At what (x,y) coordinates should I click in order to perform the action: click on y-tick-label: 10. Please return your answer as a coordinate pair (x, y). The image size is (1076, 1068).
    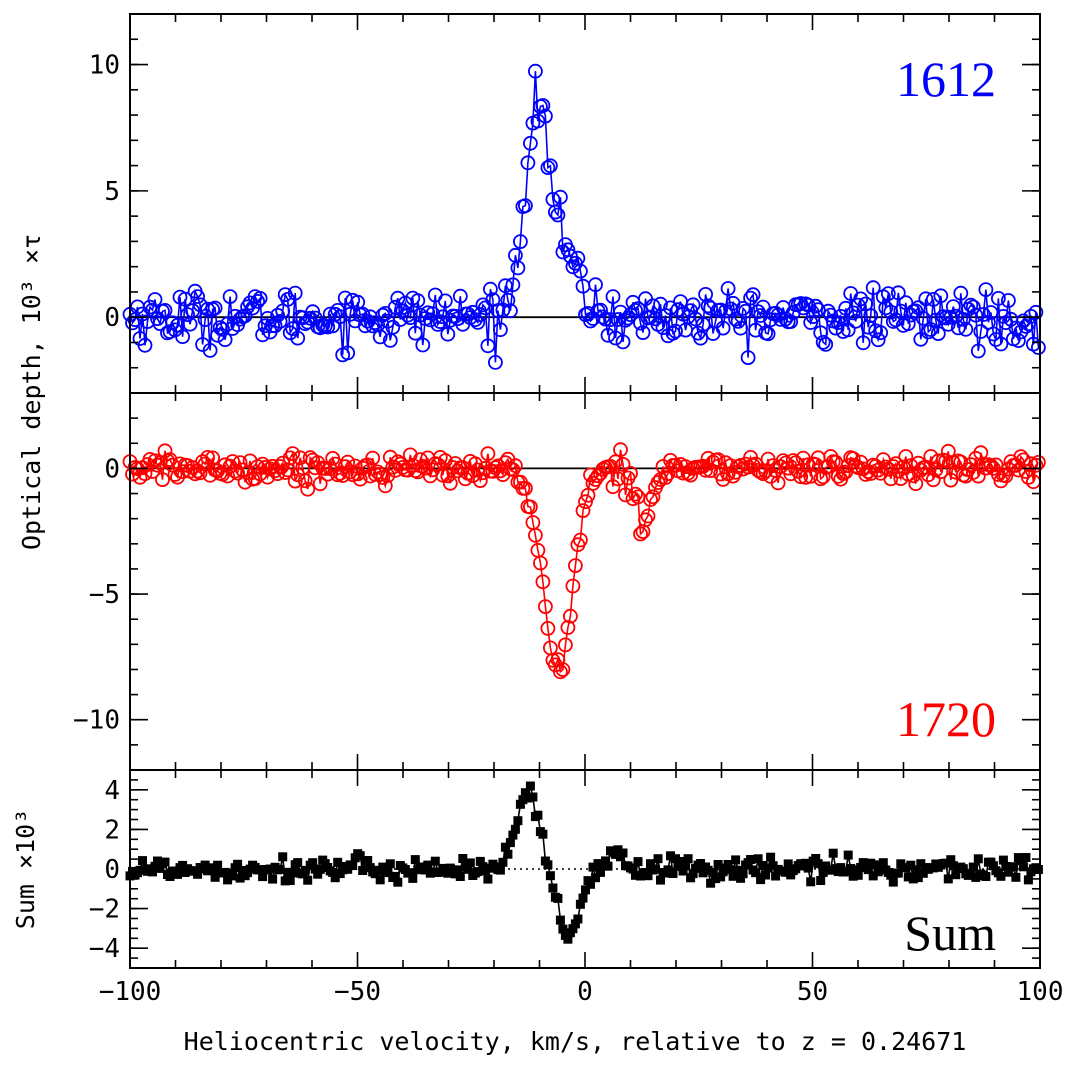
    Looking at the image, I should click on (104, 66).